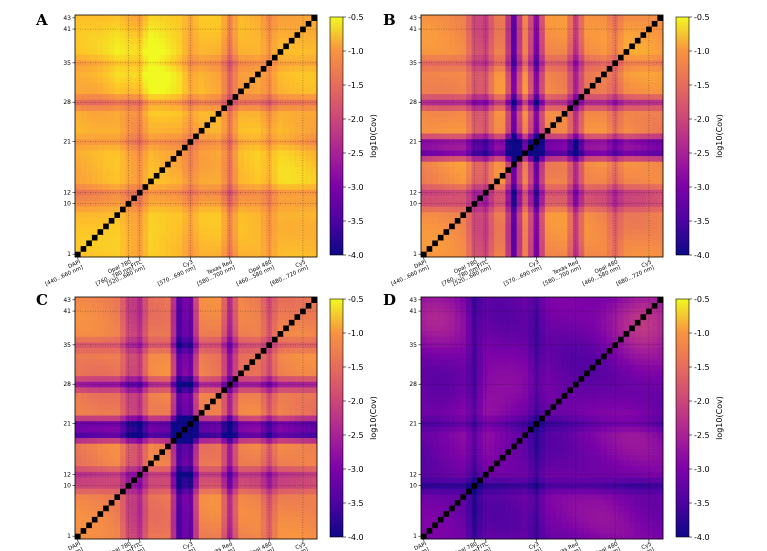  What do you see at coordinates (413, 192) in the screenshot?
I see `y-tick-label: 12` at bounding box center [413, 192].